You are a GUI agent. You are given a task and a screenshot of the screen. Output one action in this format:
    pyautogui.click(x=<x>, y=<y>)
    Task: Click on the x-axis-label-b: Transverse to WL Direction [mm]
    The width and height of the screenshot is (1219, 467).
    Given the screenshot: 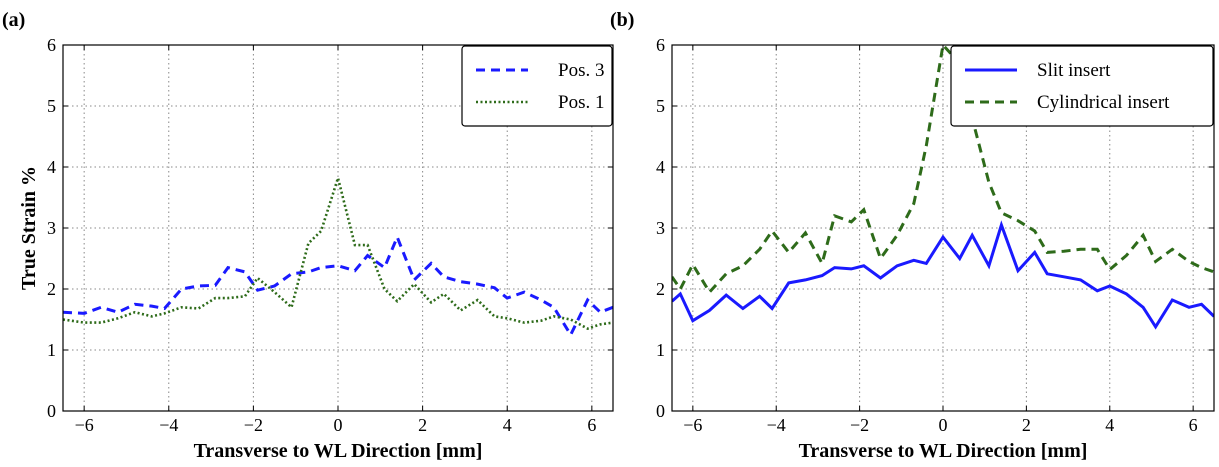 What is the action you would take?
    pyautogui.click(x=943, y=451)
    